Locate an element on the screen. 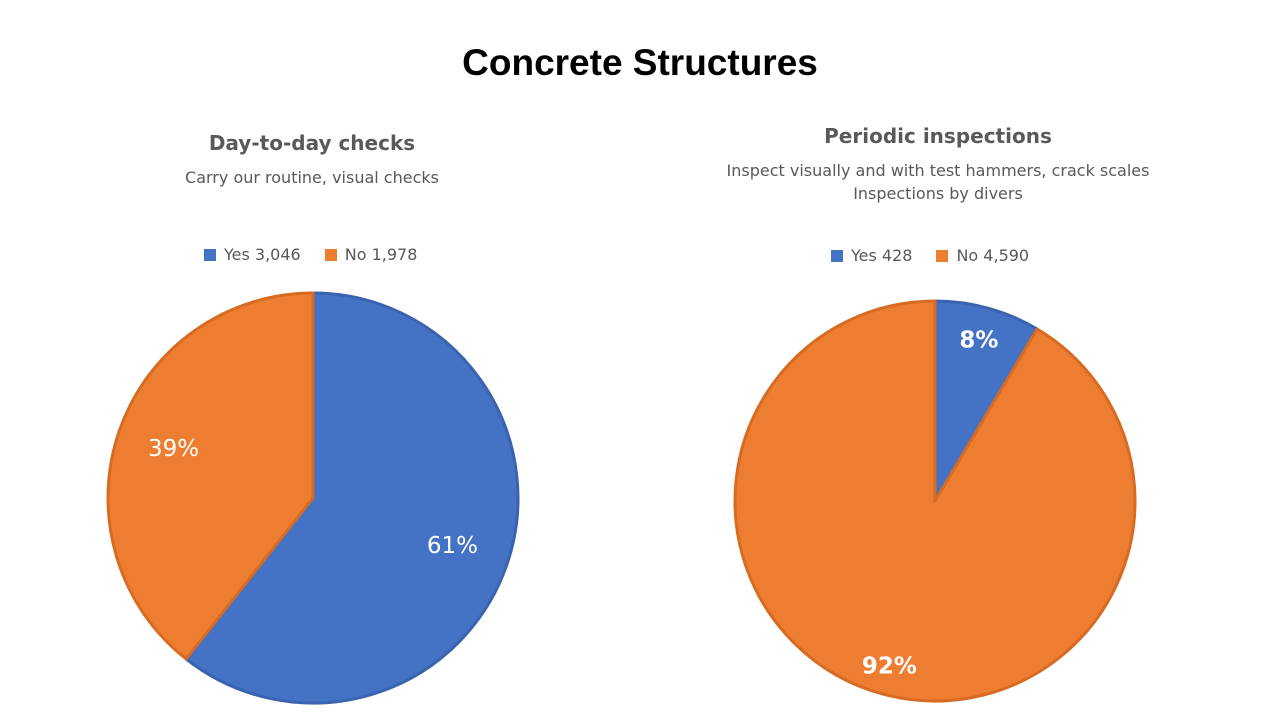 The height and width of the screenshot is (720, 1280). chart-1-legend: Yes 3,046 No 1,978 is located at coordinates (310, 254).